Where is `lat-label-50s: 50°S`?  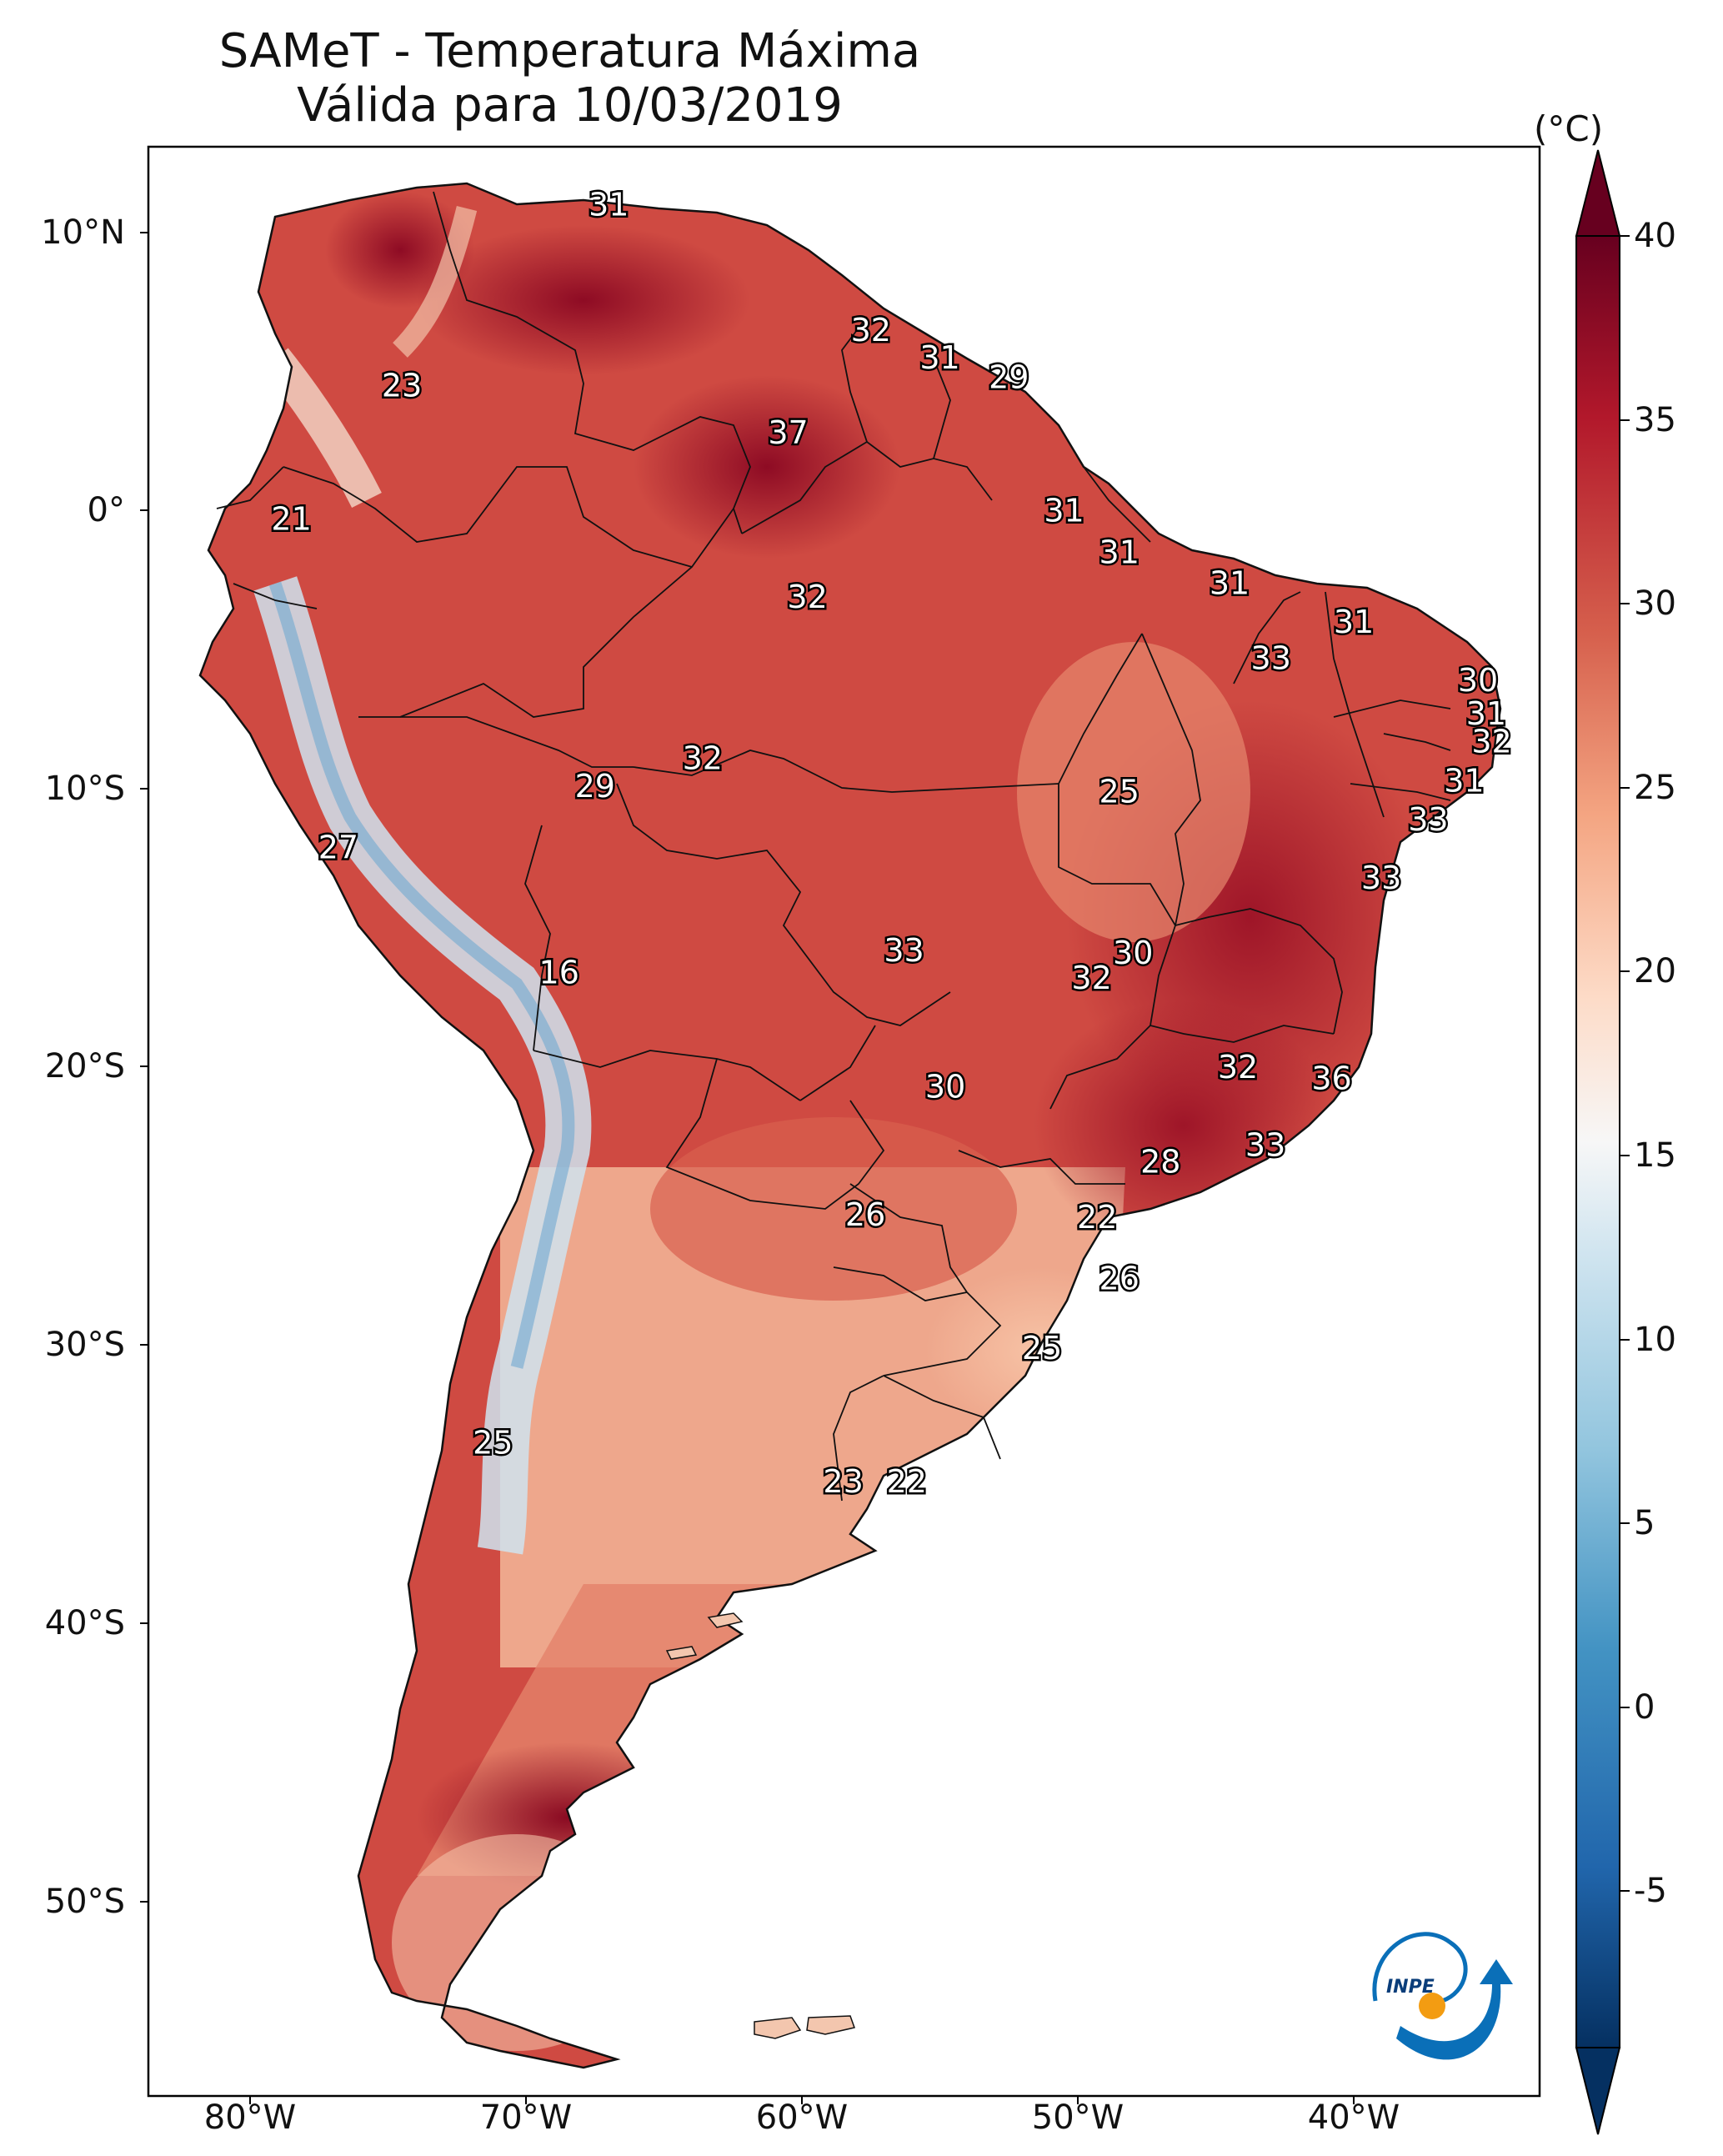
lat-label-50s: 50°S is located at coordinates (84, 1902).